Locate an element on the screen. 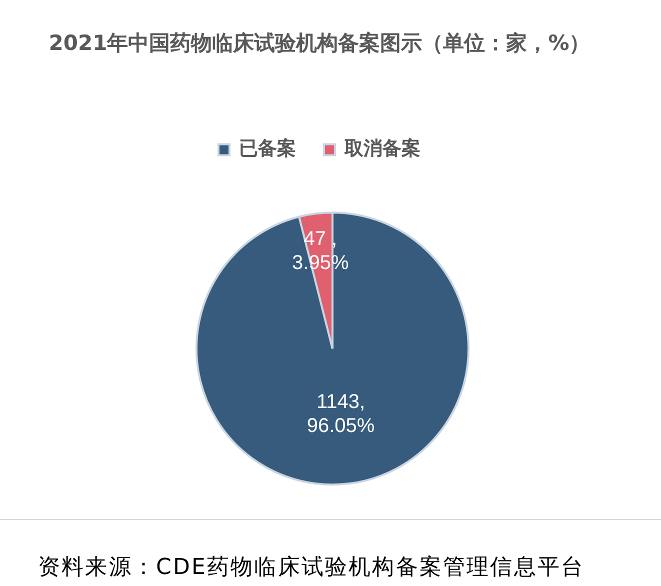 Image resolution: width=661 pixels, height=586 pixels. legend-label: 取消备案 is located at coordinates (382, 149).